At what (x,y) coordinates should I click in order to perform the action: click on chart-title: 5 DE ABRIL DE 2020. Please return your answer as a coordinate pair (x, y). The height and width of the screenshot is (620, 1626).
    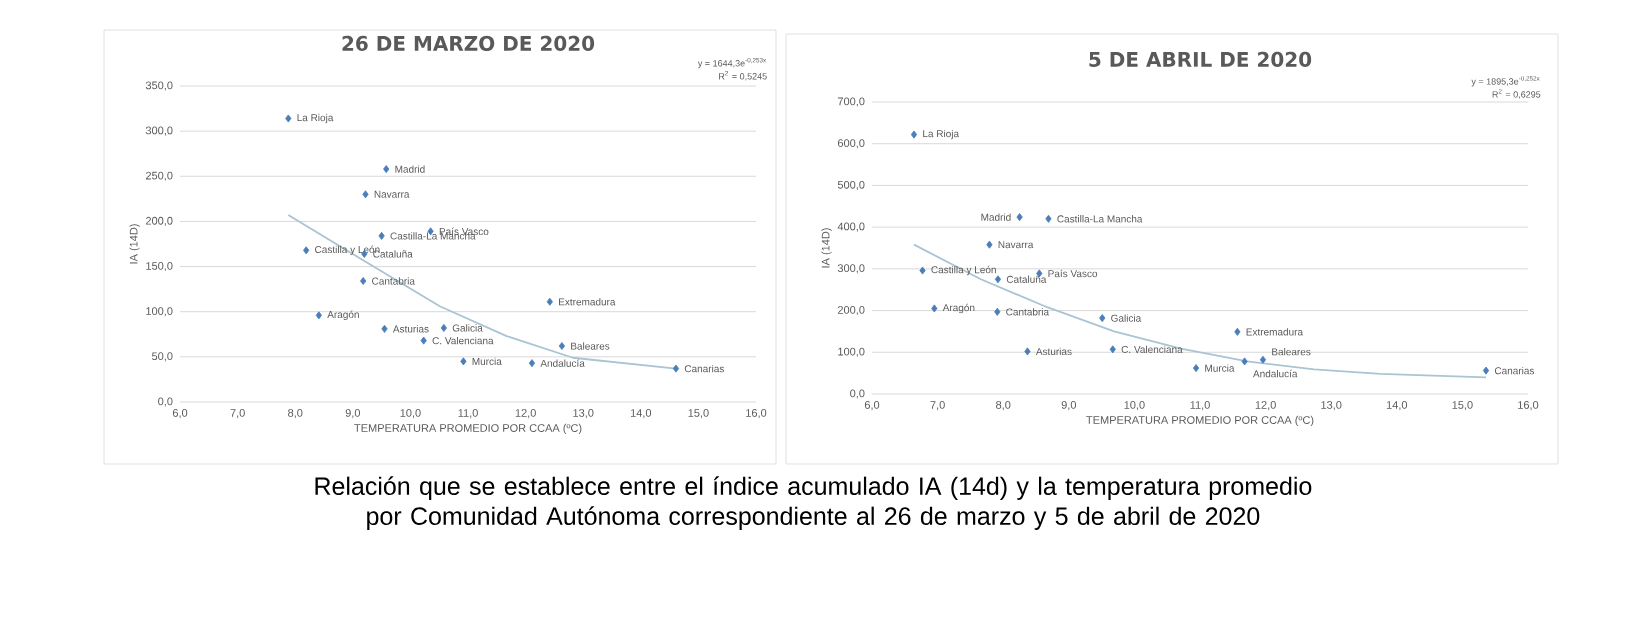
    Looking at the image, I should click on (1200, 59).